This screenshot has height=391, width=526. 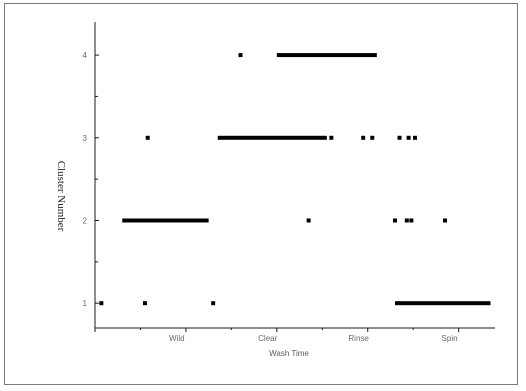 What do you see at coordinates (450, 338) in the screenshot?
I see `x-tick-label: Spin` at bounding box center [450, 338].